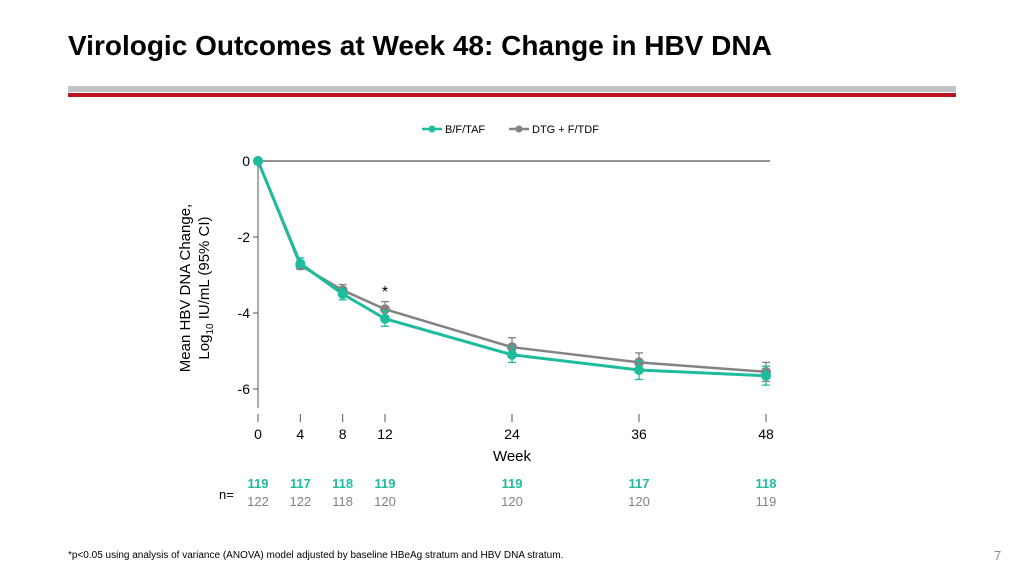 The image size is (1024, 576). I want to click on y-axis-label-line1: Mean HBV DNA Change,, so click(185, 288).